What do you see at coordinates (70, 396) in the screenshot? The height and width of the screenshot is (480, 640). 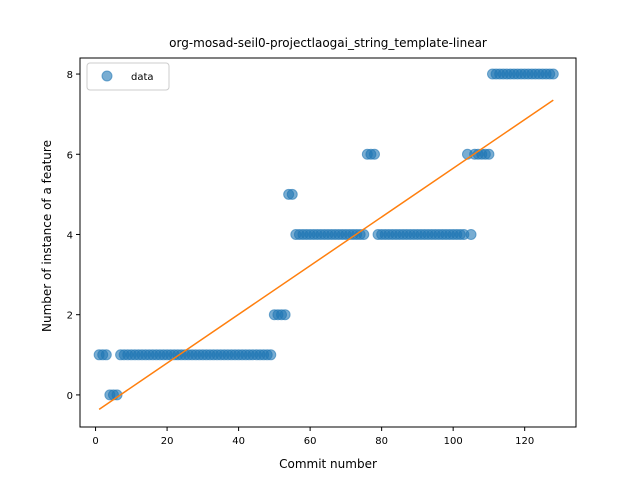 I see `y-tick-label: 0` at bounding box center [70, 396].